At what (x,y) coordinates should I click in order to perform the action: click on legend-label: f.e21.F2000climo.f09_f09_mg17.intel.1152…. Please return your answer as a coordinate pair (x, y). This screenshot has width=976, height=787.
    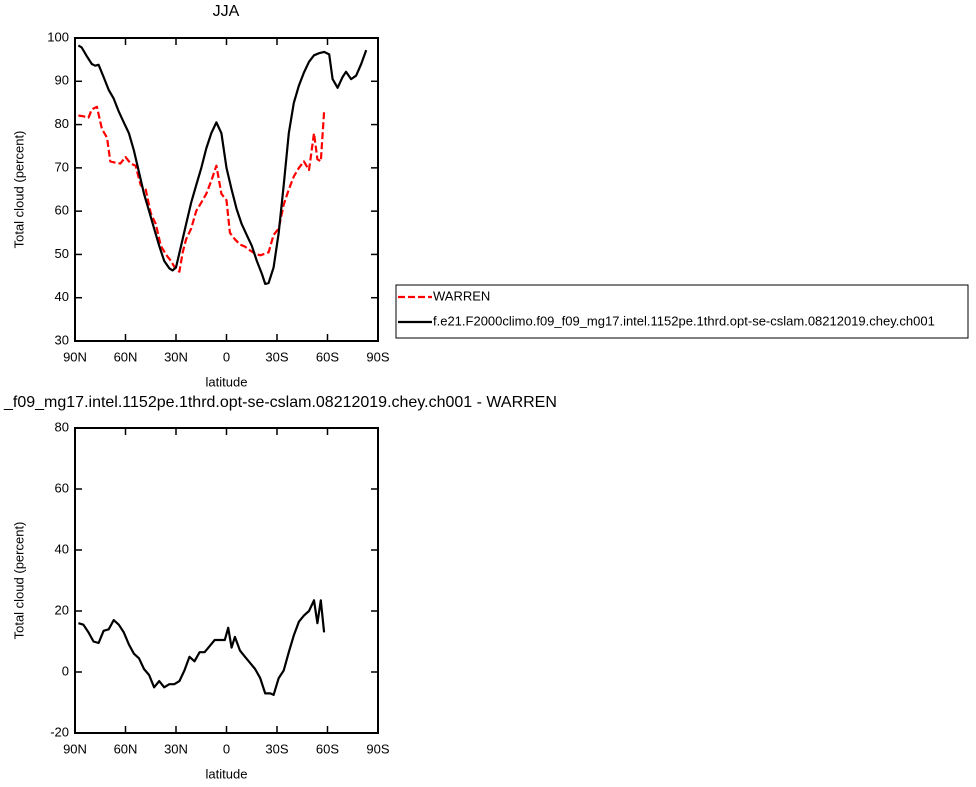
    Looking at the image, I should click on (684, 320).